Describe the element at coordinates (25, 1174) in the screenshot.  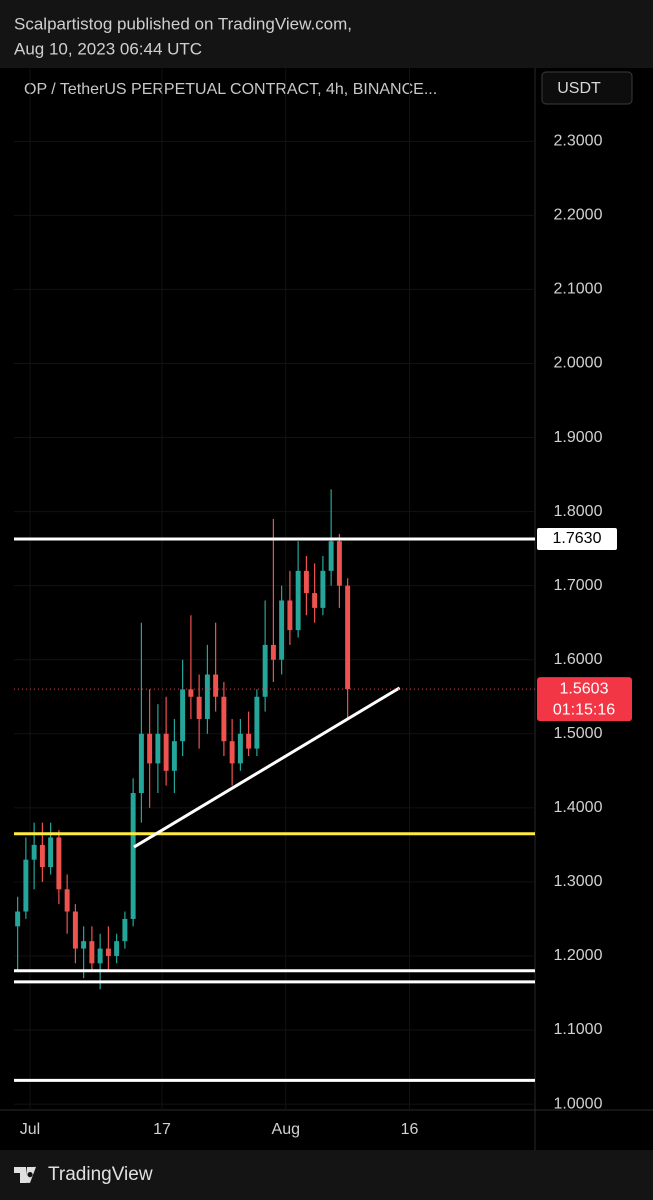
I see `logo` at that location.